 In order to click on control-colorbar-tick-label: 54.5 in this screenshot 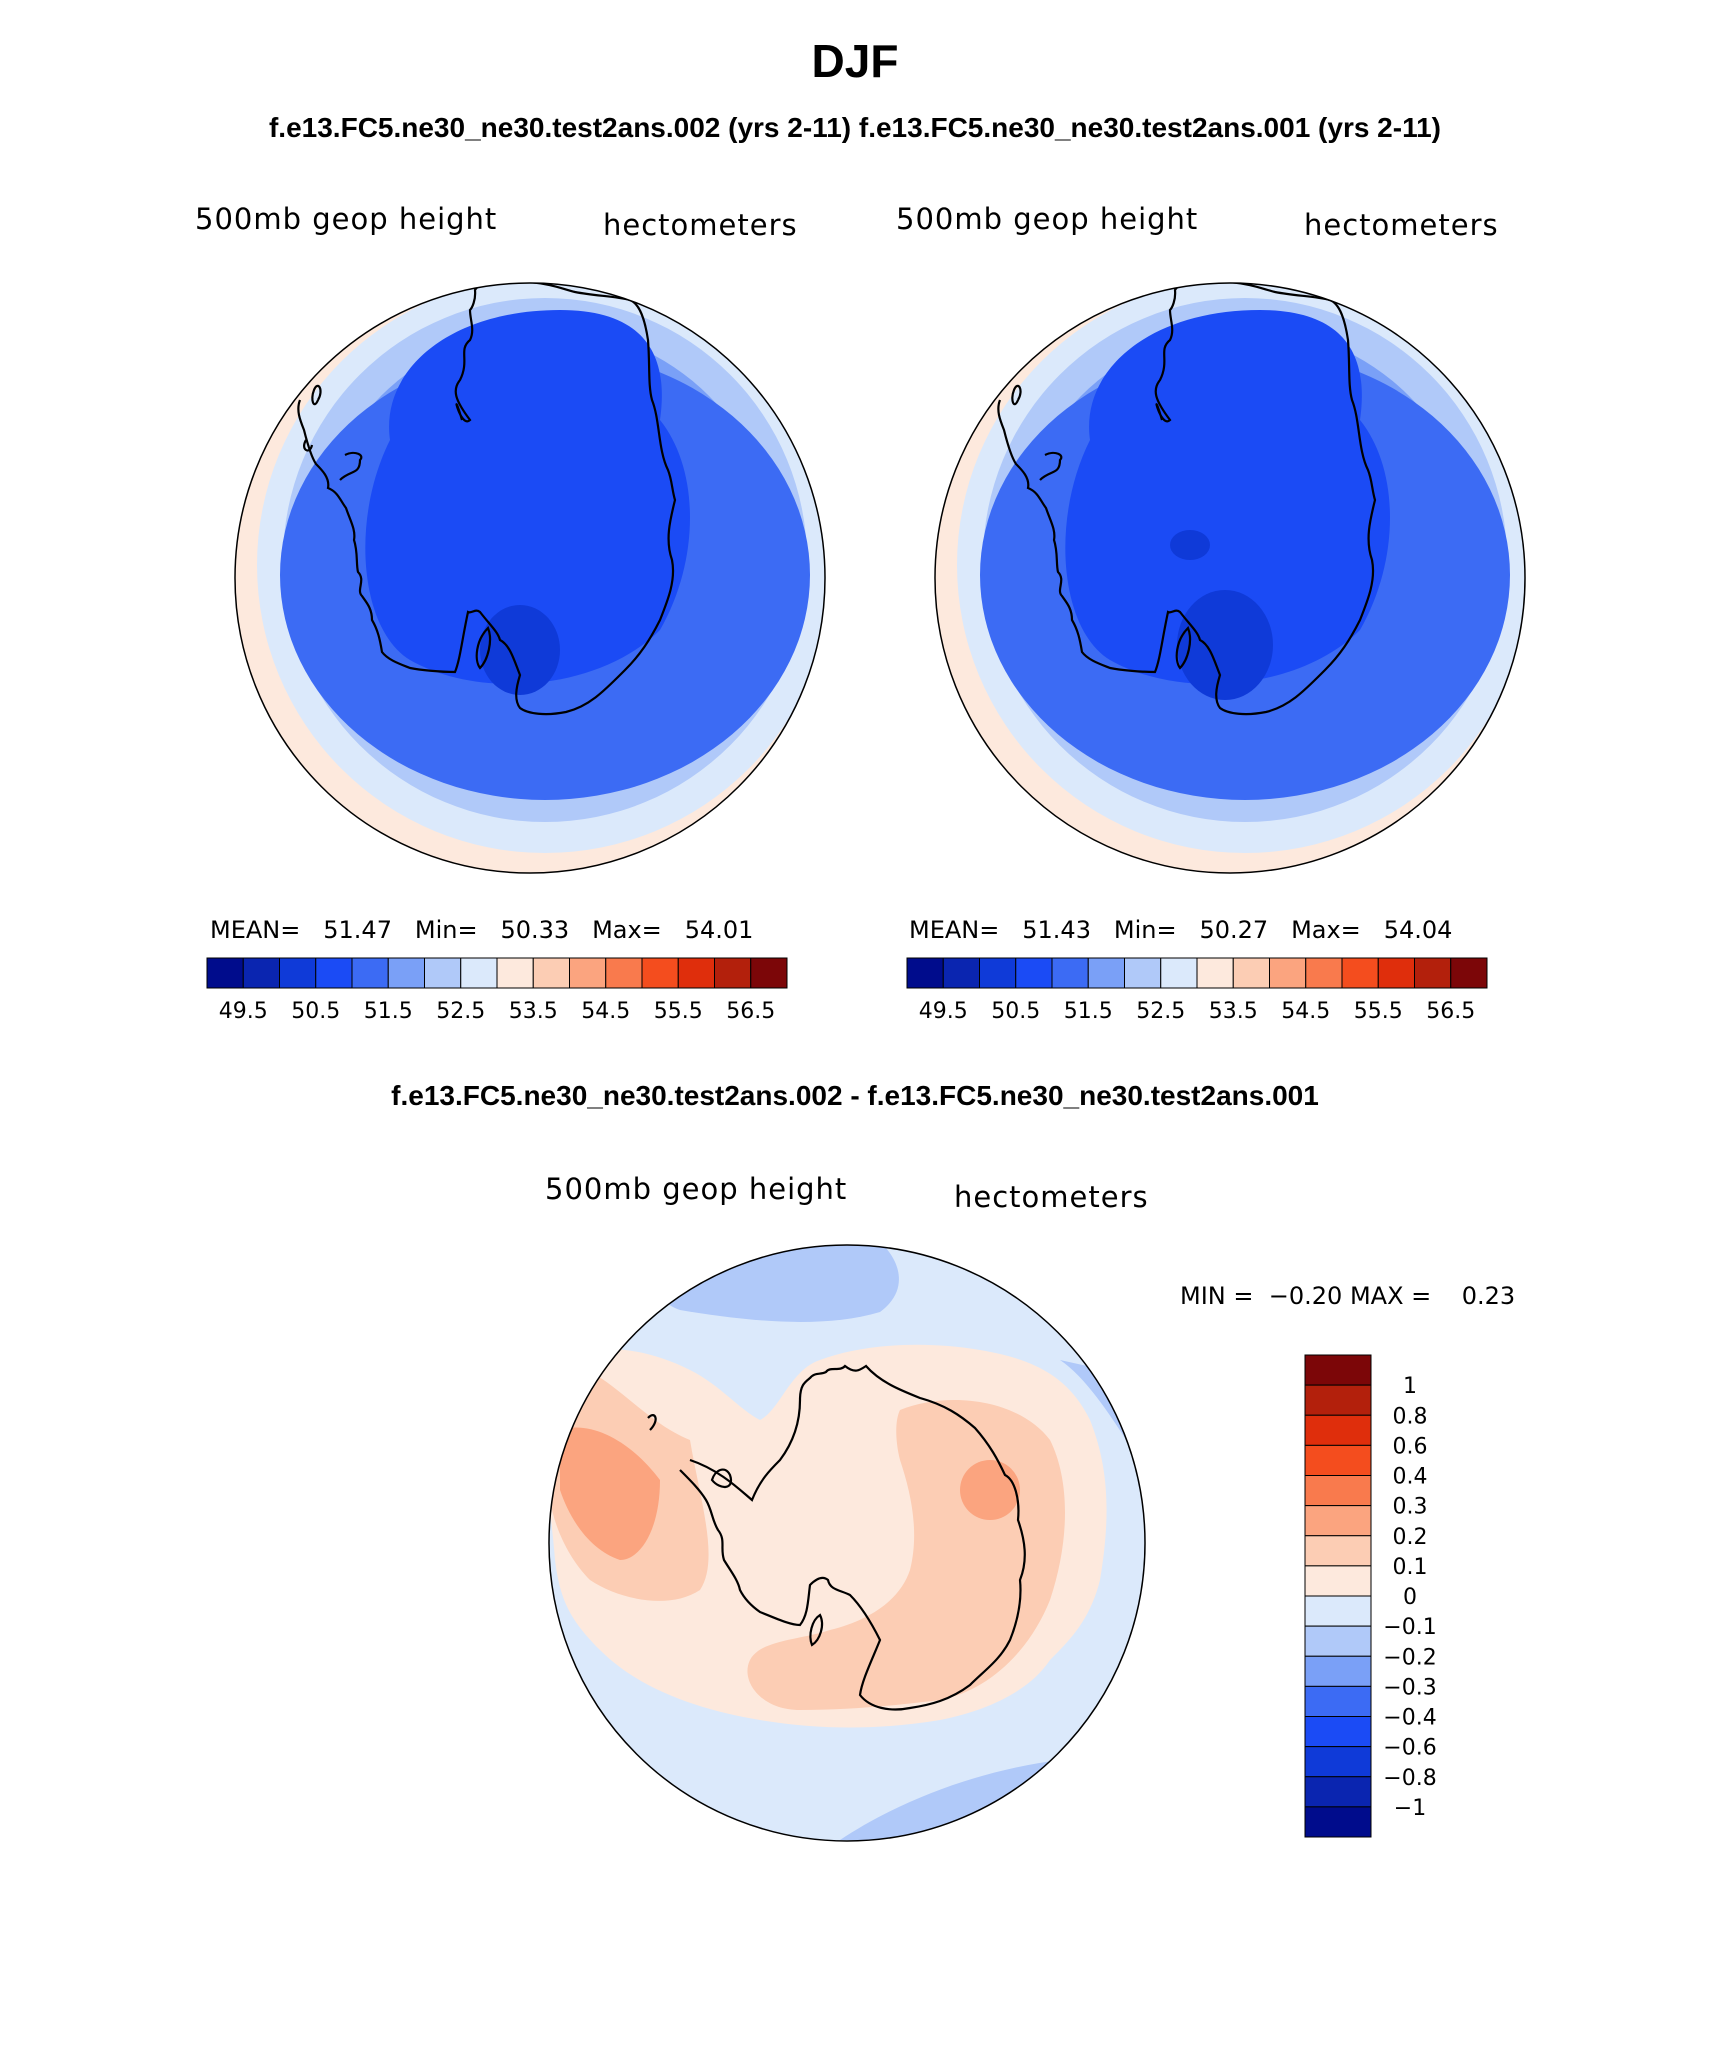, I will do `click(1305, 1011)`.